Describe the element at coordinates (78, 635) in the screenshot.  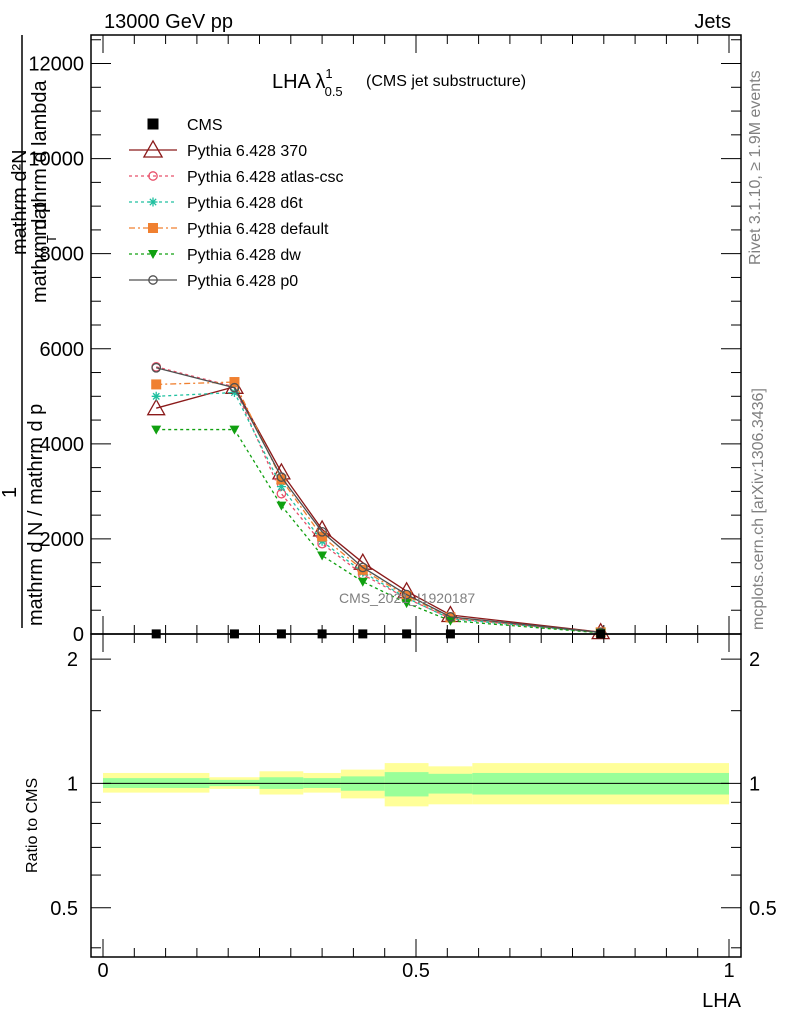
I see `y-tick-label: 0` at that location.